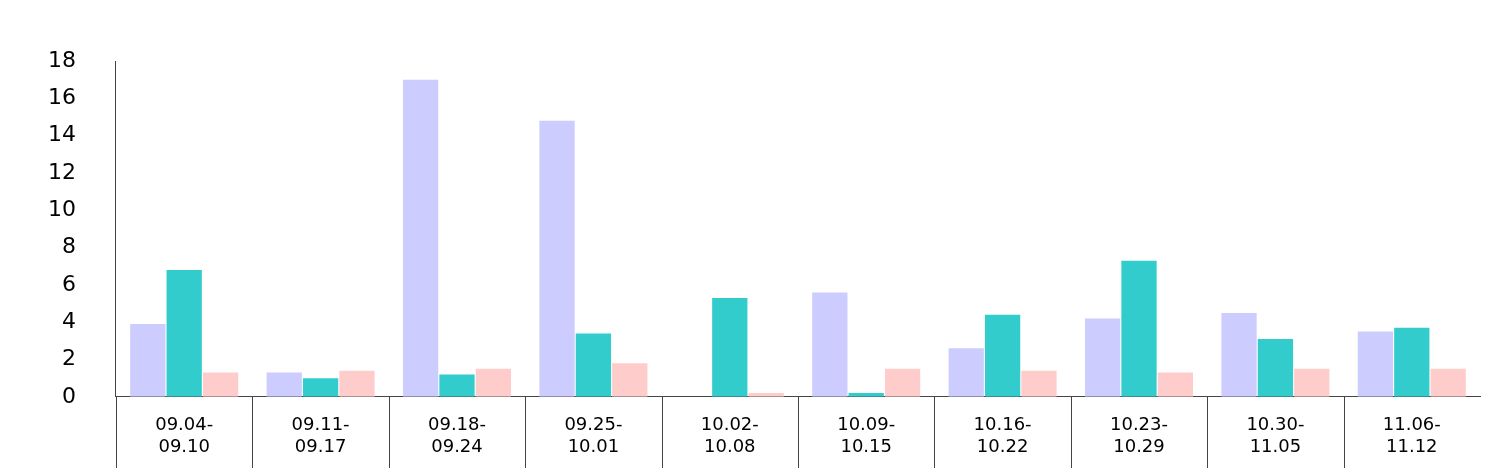  I want to click on y-tick-label: 8, so click(68, 246).